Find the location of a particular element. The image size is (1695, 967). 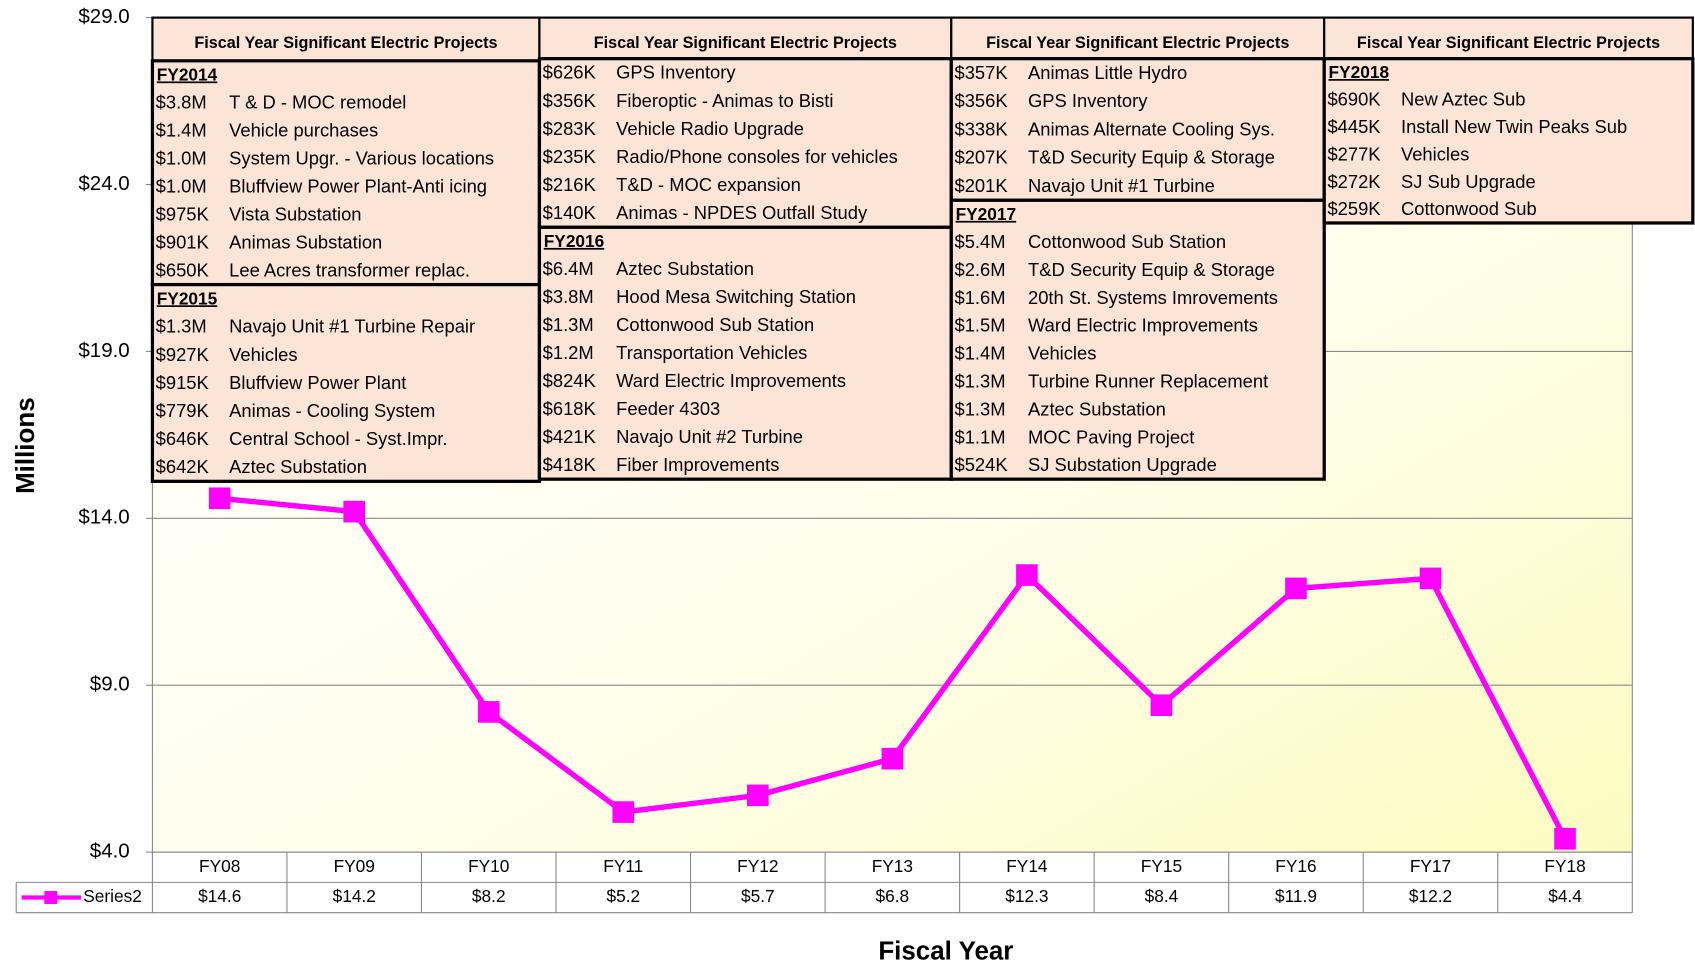

project-name: Navajo Unit #1 Turbine Repair is located at coordinates (352, 326).